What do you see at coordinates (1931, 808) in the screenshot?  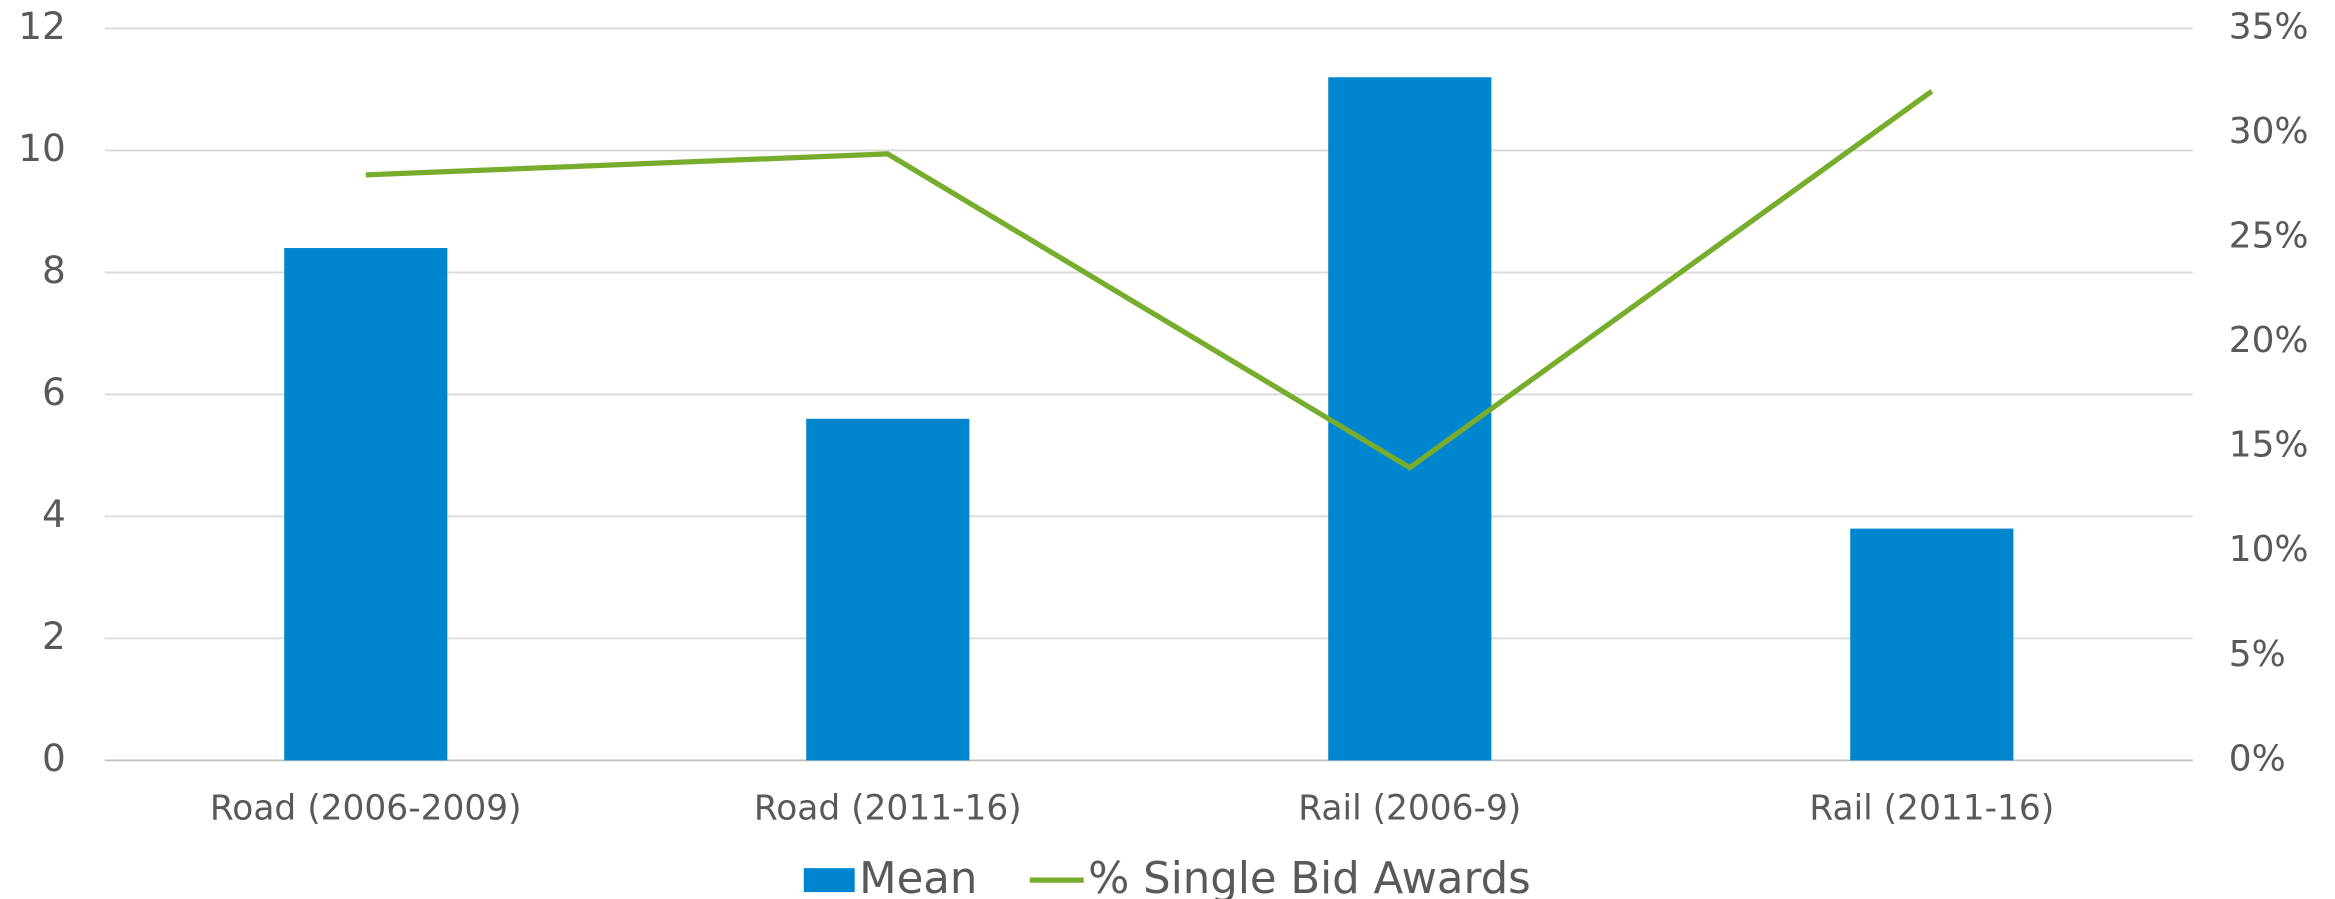 I see `x-tick-label: Rail (2011-16)` at bounding box center [1931, 808].